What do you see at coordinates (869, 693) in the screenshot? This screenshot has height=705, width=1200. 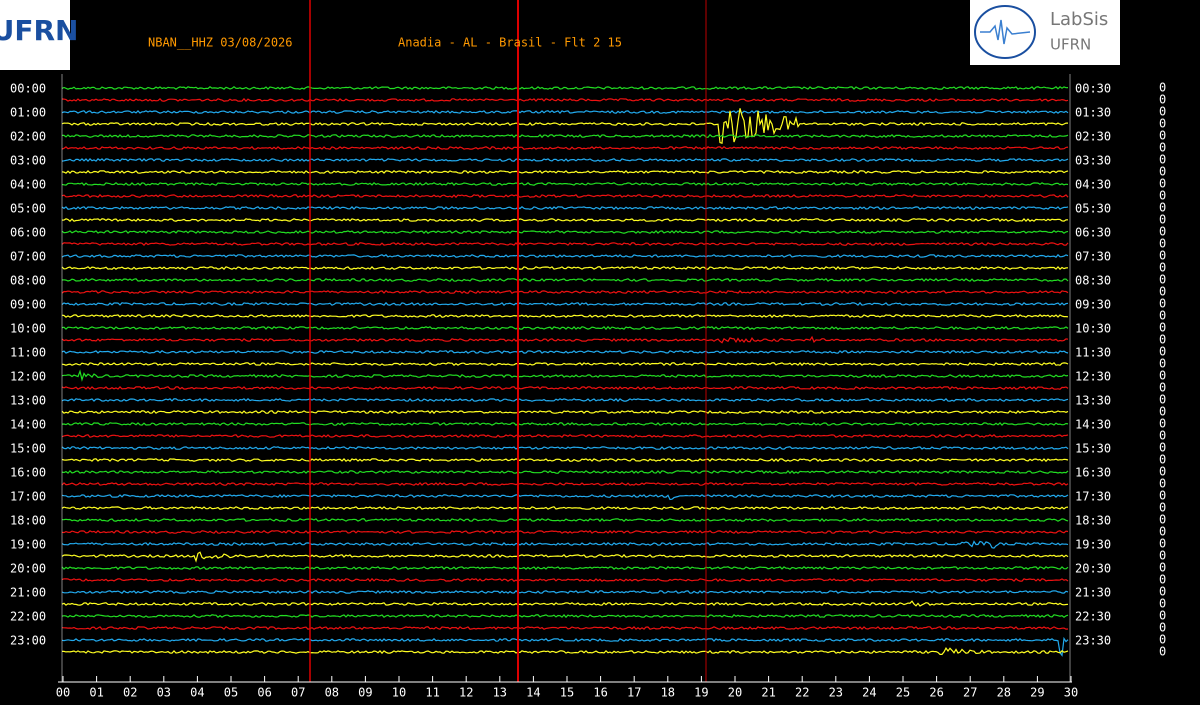 I see `x-tick-label: 24` at bounding box center [869, 693].